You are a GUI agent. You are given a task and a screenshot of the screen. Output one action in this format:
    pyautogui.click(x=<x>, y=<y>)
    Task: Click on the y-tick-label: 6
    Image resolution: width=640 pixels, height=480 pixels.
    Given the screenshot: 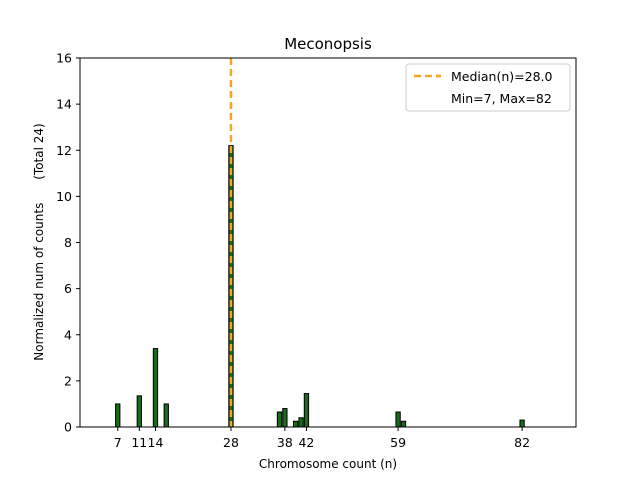 What is the action you would take?
    pyautogui.click(x=68, y=288)
    